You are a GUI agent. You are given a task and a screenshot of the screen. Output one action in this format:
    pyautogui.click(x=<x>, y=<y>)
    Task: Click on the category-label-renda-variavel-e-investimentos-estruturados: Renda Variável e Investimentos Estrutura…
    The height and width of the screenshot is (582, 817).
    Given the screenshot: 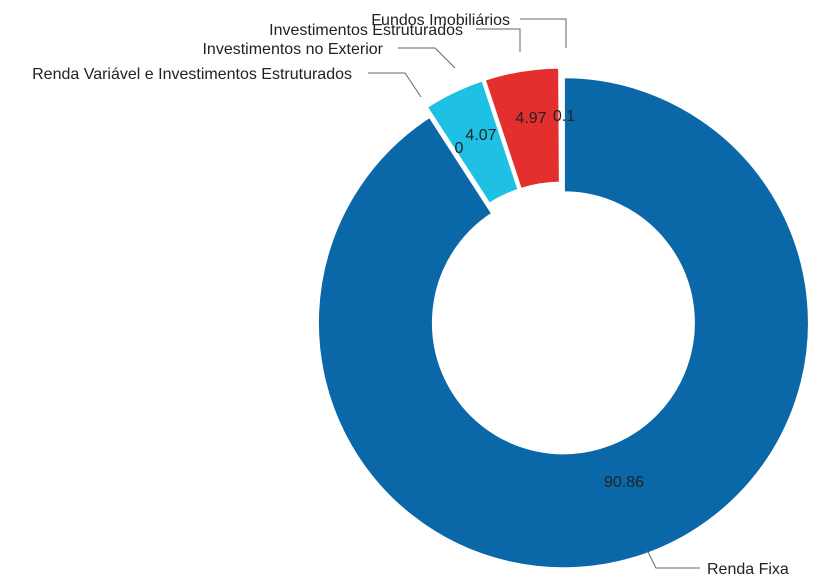 What is the action you would take?
    pyautogui.click(x=192, y=74)
    